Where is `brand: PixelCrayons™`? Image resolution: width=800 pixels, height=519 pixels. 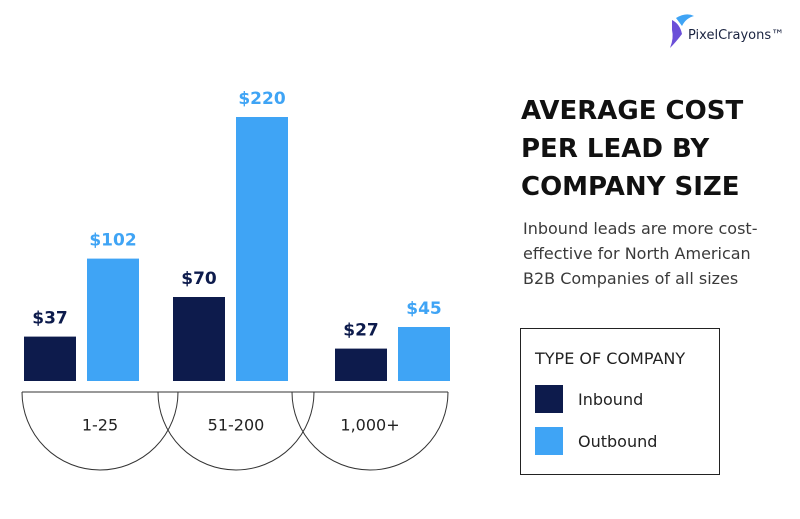
brand: PixelCrayons™ is located at coordinates (736, 35).